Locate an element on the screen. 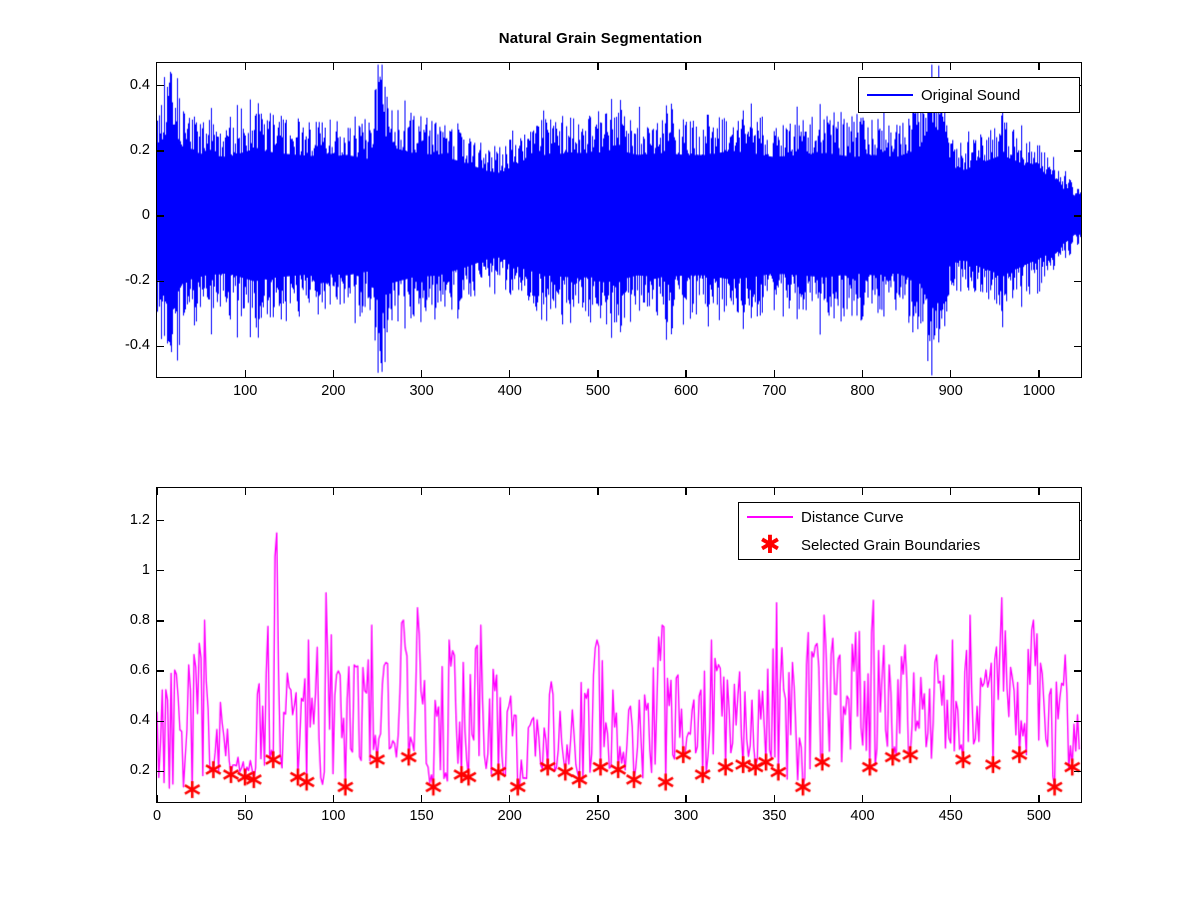 The image size is (1201, 900). ytick-label: 1 is located at coordinates (145, 569).